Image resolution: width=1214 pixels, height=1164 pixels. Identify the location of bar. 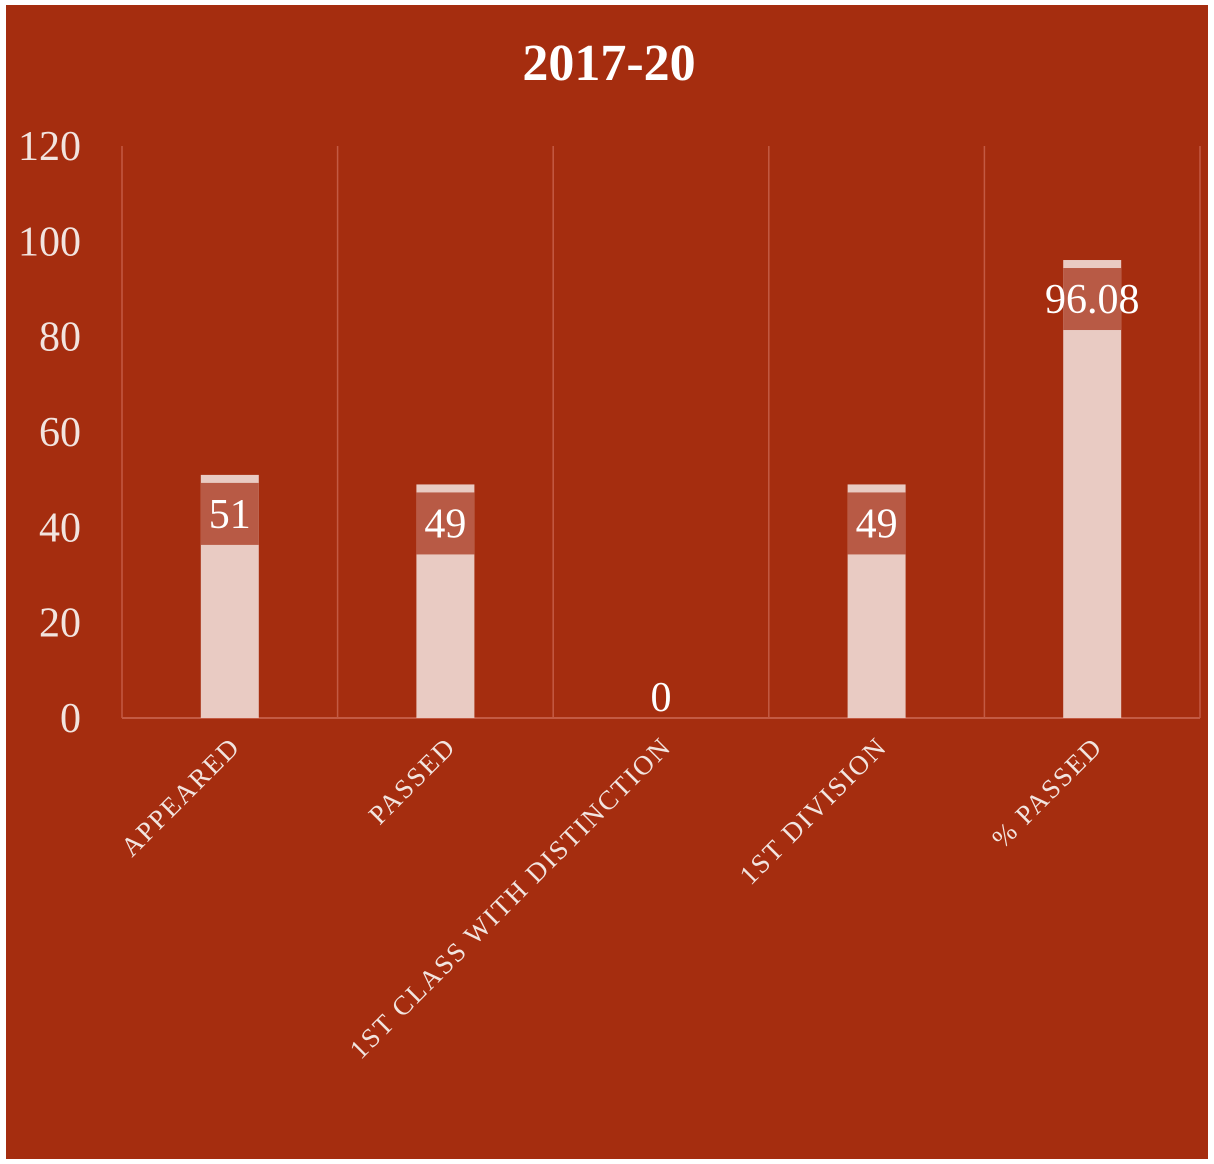
(1092, 489).